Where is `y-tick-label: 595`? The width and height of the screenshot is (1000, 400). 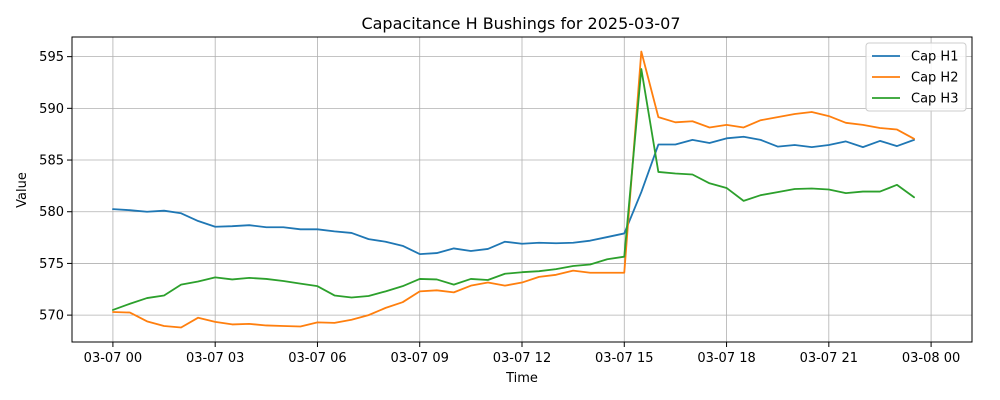 y-tick-label: 595 is located at coordinates (51, 57).